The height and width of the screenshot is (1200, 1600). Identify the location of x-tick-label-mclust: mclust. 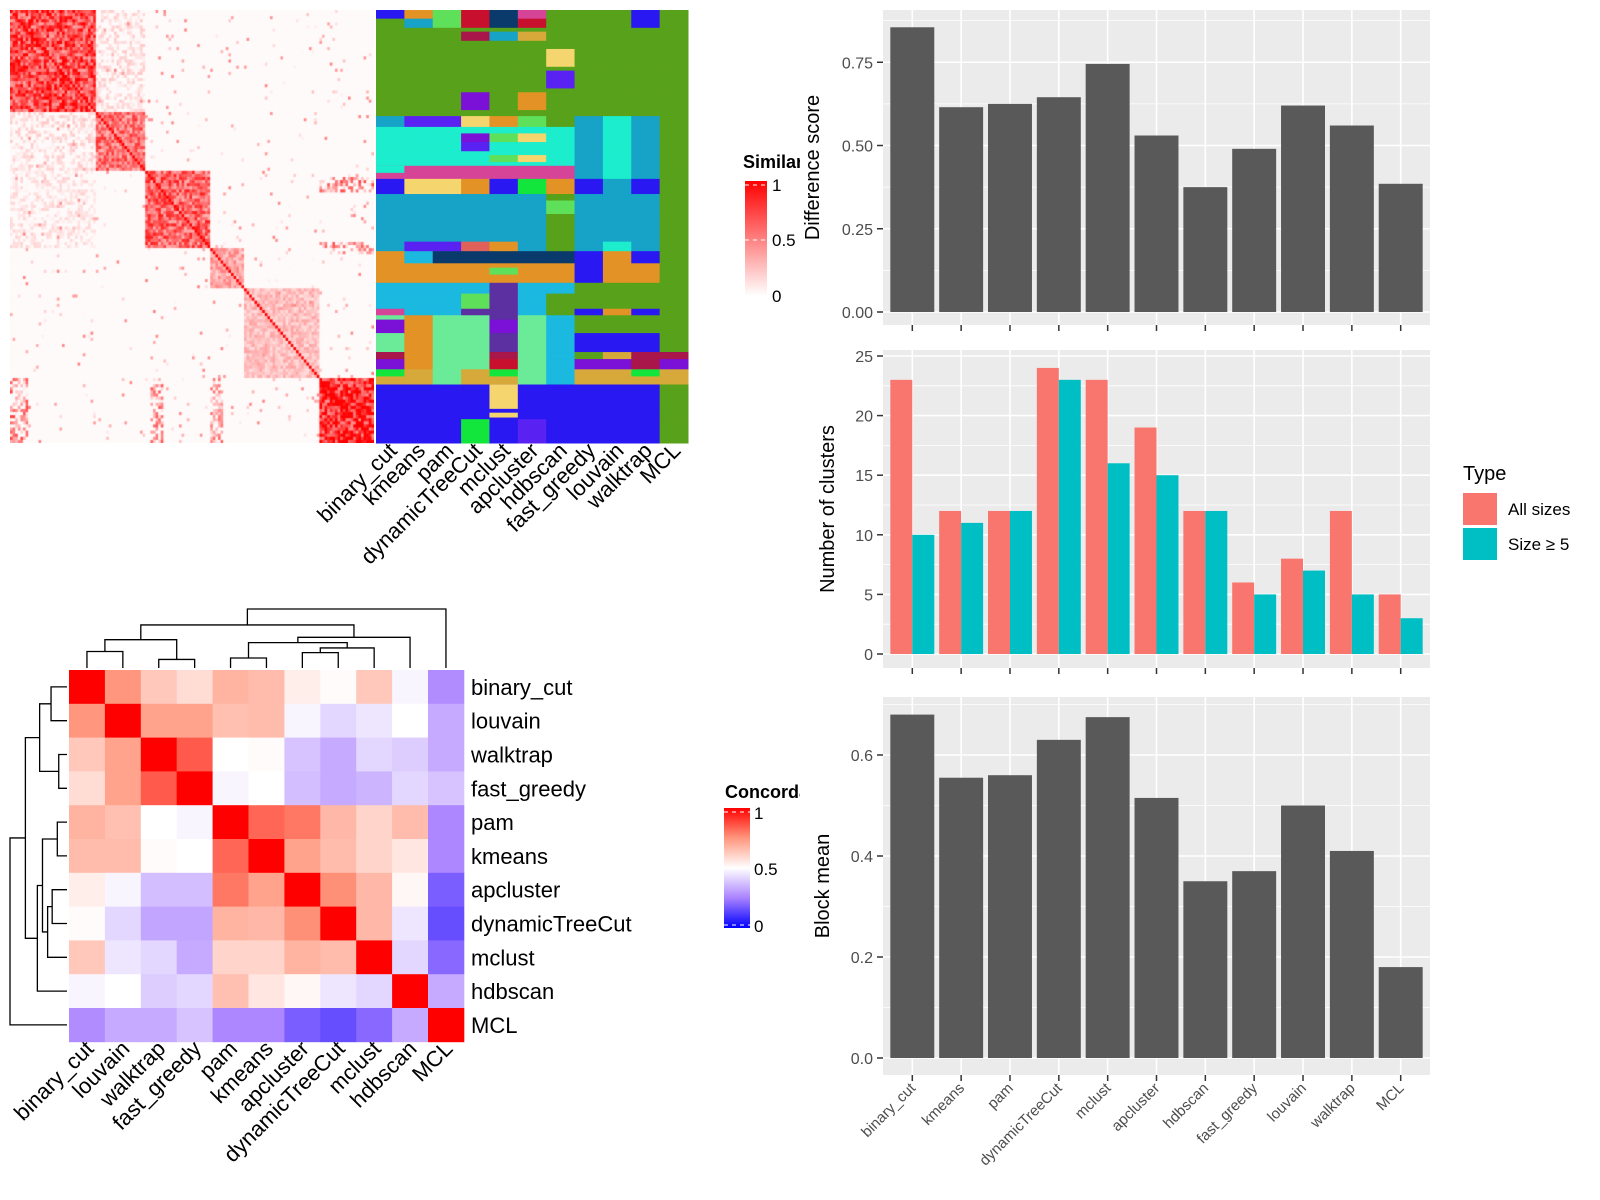
(1093, 1100).